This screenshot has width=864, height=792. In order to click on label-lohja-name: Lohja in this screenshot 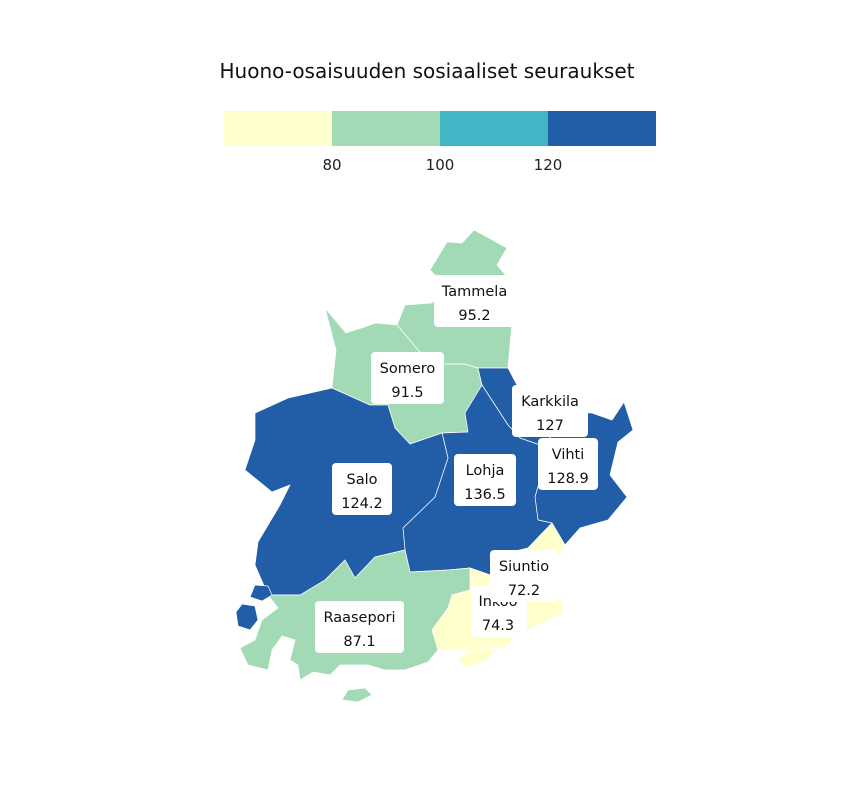, I will do `click(485, 471)`.